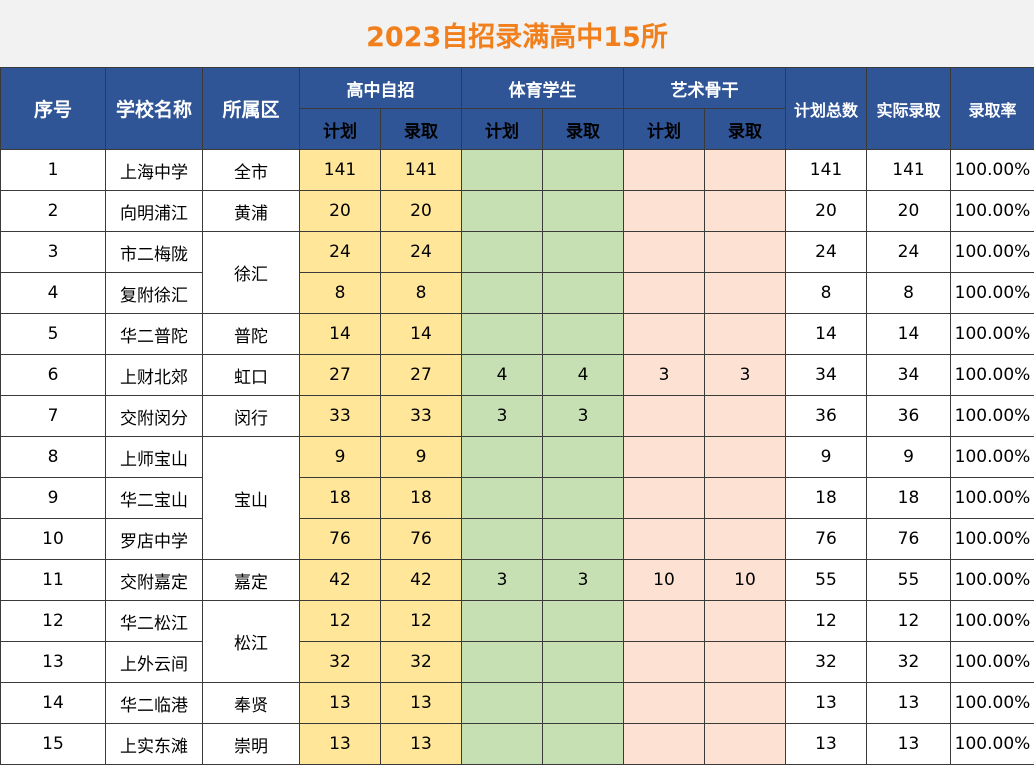 The width and height of the screenshot is (1034, 765). What do you see at coordinates (502, 580) in the screenshot?
I see `cell-sports-plan: 3` at bounding box center [502, 580].